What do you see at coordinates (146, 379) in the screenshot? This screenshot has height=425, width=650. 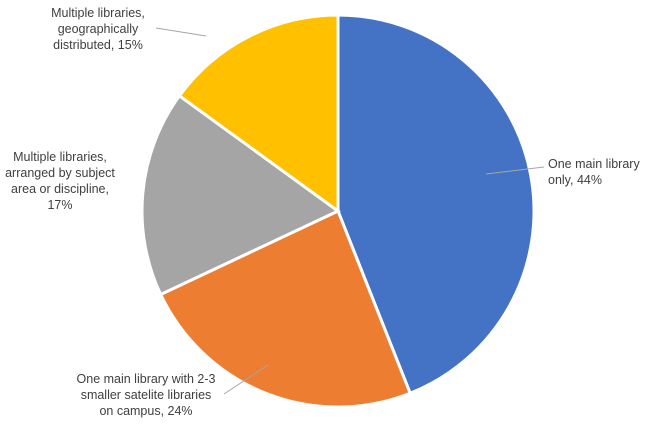 I see `slice-label-2-line-1: One main library with 2-3` at bounding box center [146, 379].